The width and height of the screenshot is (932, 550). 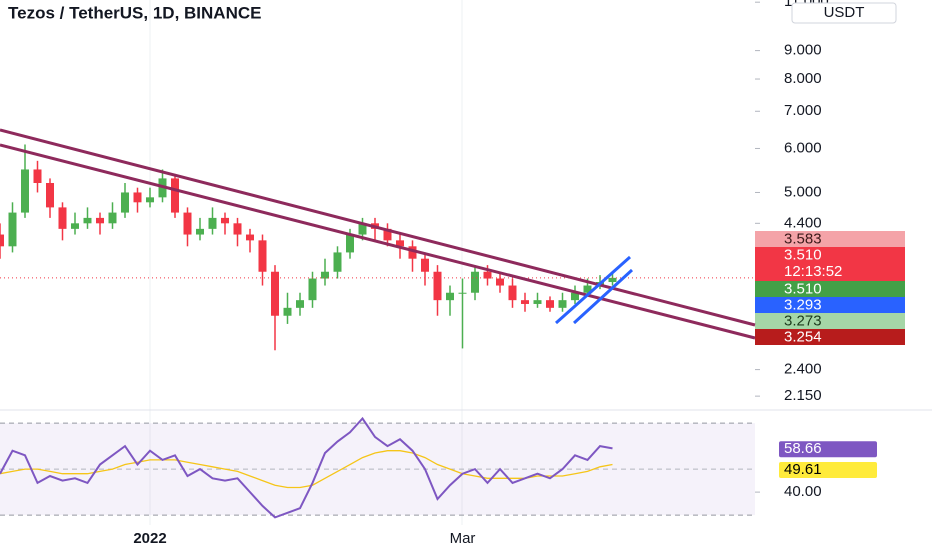 I want to click on chart-title: Tezos / TetherUS, 1D, BINANCE, so click(x=134, y=12).